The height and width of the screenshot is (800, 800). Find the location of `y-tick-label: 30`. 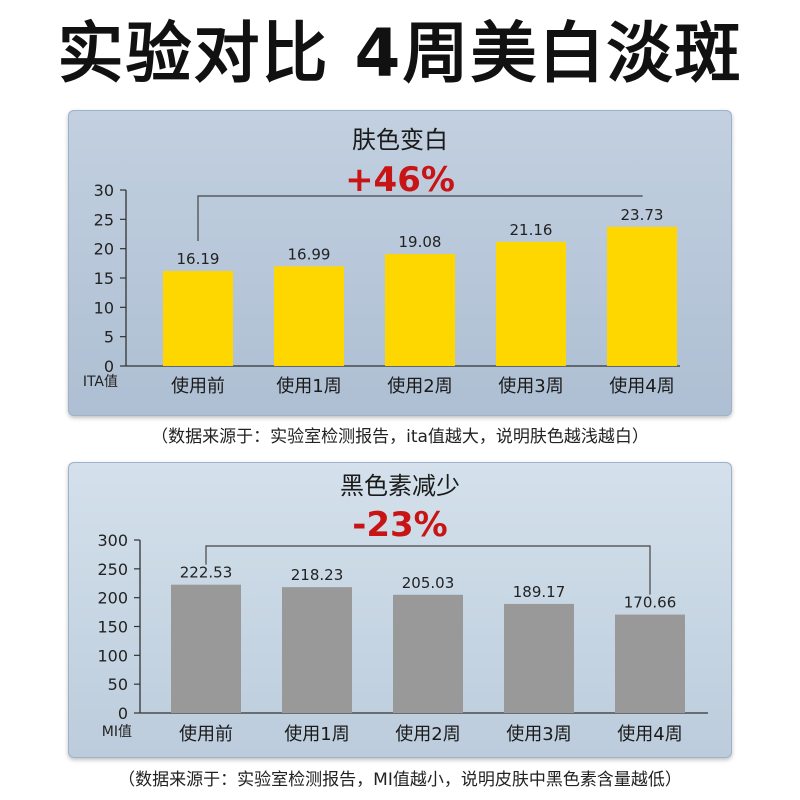

y-tick-label: 30 is located at coordinates (104, 190).